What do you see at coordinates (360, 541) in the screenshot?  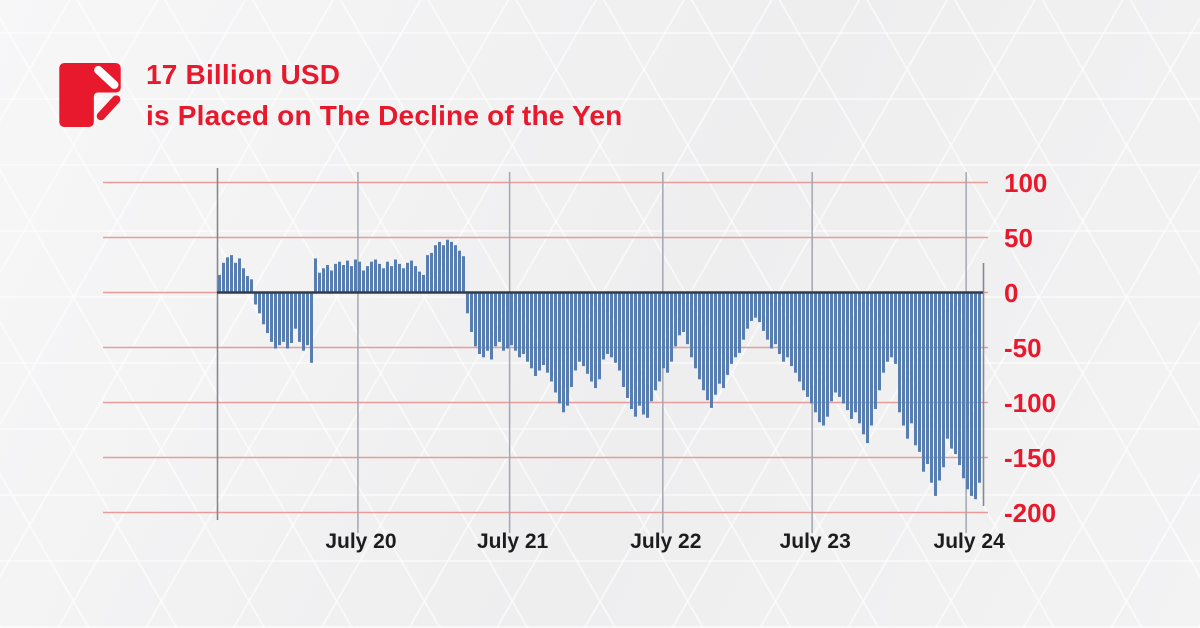 I see `x-tick-label-july-20: July 20` at bounding box center [360, 541].